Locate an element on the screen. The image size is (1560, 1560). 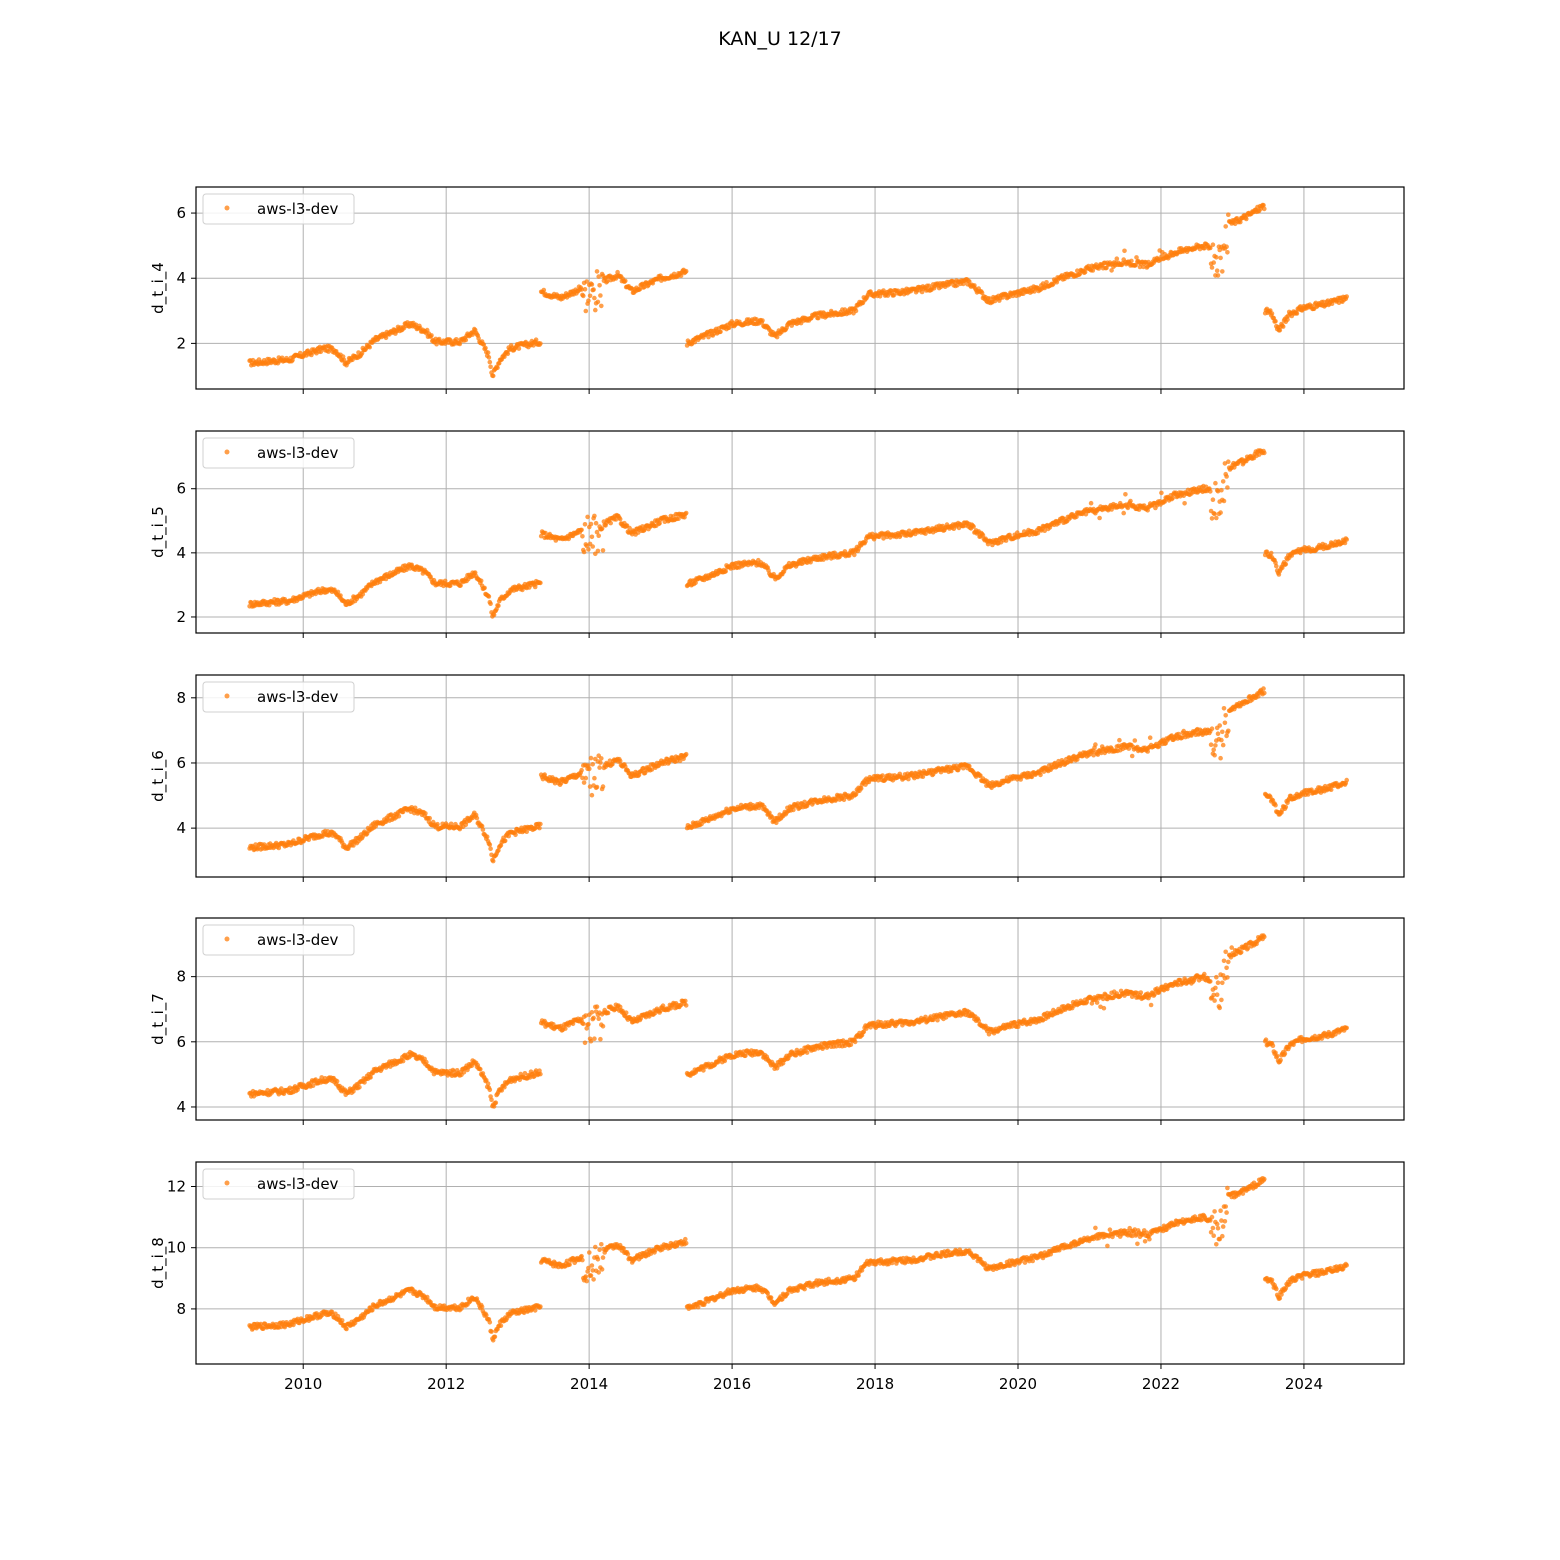
y-axis-label: d_t_i_6 is located at coordinates (158, 776).